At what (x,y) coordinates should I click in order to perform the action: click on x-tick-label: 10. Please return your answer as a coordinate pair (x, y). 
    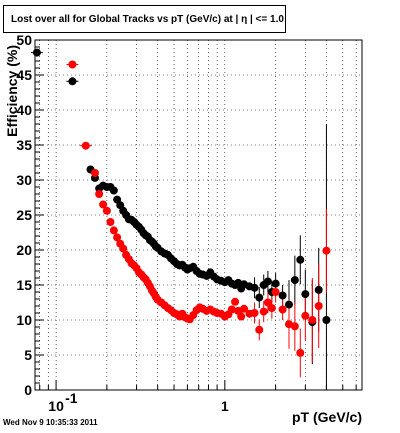
    Looking at the image, I should click on (56, 406).